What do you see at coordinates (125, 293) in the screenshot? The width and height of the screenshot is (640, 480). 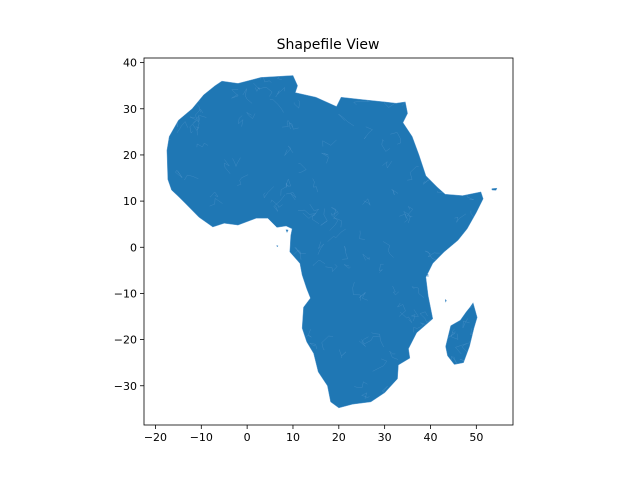 I see `y-tick-label: −10` at bounding box center [125, 293].